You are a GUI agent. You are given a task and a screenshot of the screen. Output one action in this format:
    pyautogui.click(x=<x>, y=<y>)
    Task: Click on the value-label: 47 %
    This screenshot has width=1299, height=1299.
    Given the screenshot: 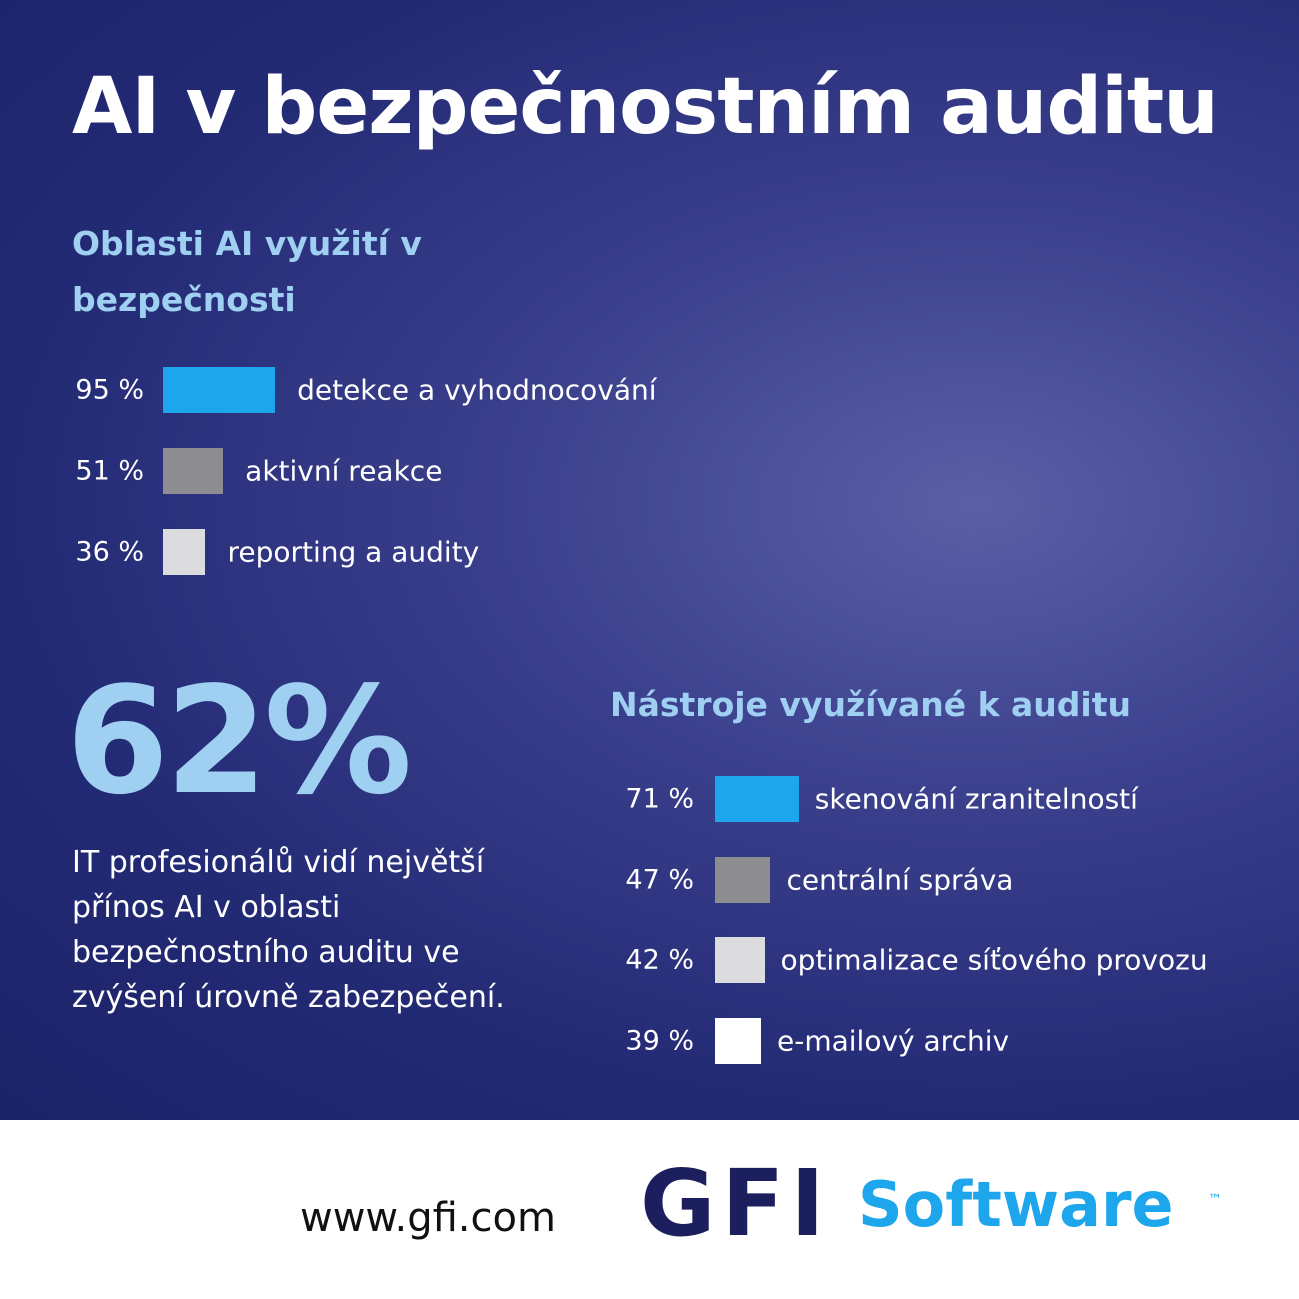 What is the action you would take?
    pyautogui.click(x=659, y=880)
    